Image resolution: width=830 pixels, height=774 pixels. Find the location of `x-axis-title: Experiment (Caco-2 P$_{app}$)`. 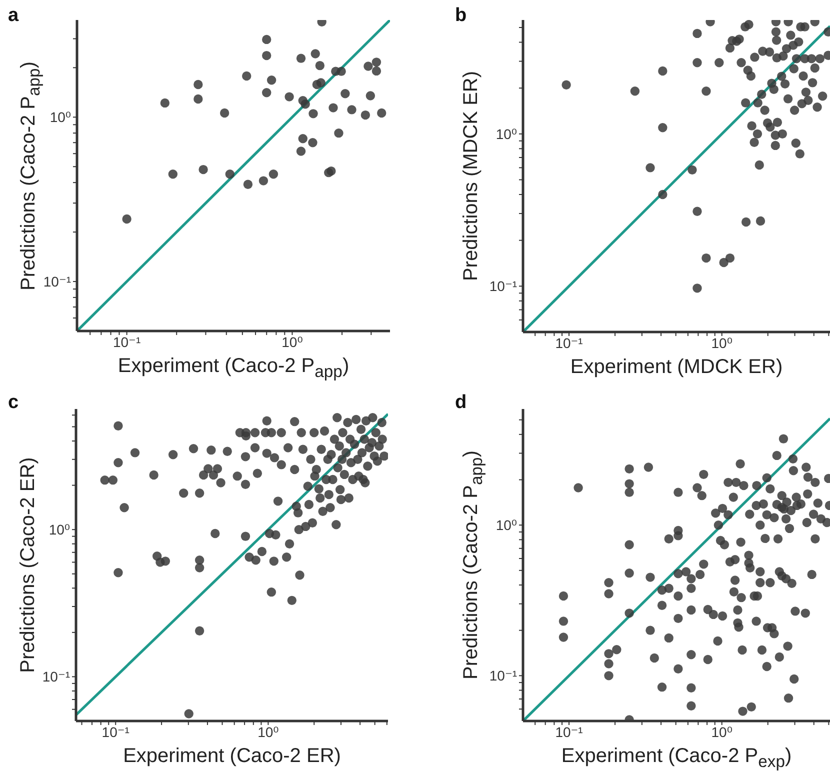

x-axis-title: Experiment (Caco-2 P$_{app}$) is located at coordinates (233, 368).